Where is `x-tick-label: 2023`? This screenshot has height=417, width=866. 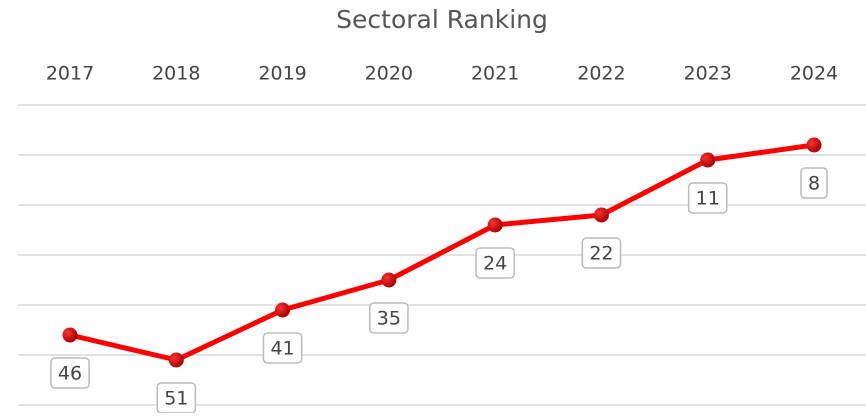 x-tick-label: 2023 is located at coordinates (708, 74).